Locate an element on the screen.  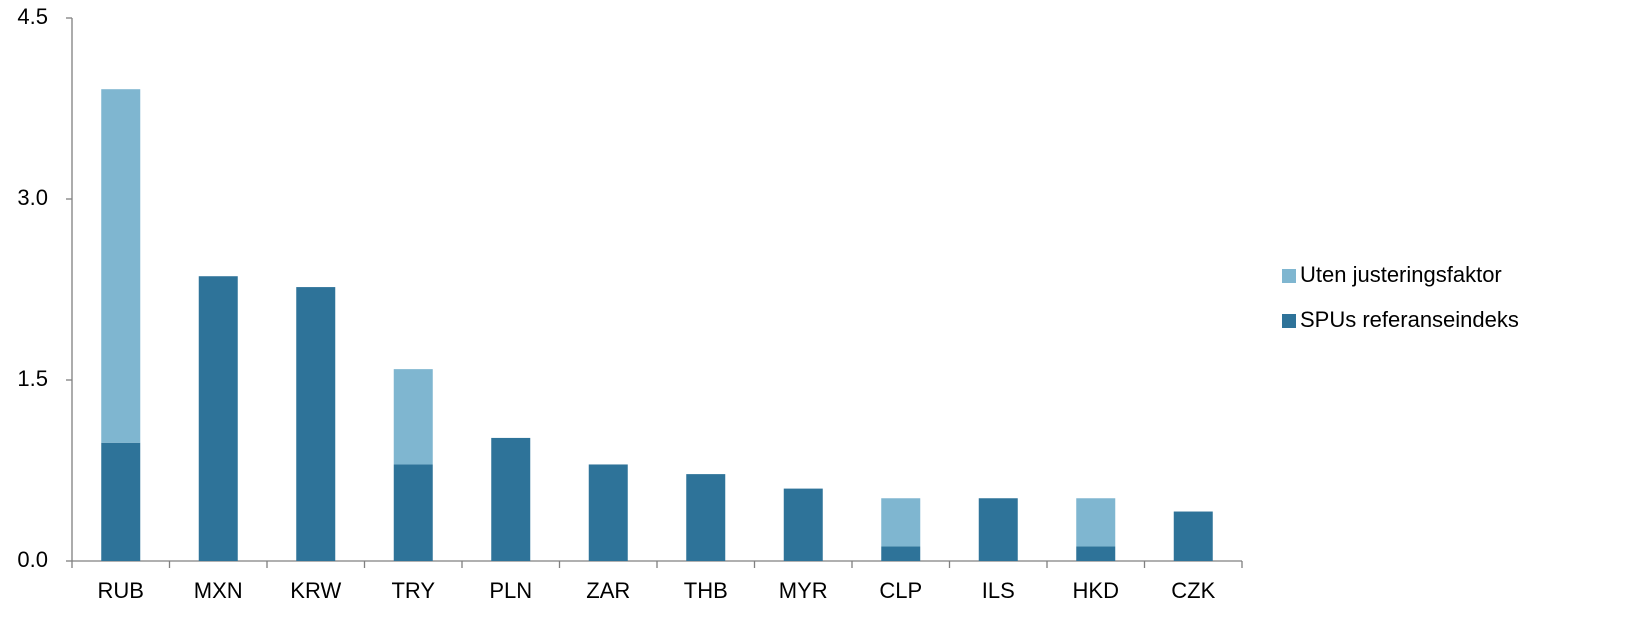
y-tick-label: 4.5 is located at coordinates (32, 16).